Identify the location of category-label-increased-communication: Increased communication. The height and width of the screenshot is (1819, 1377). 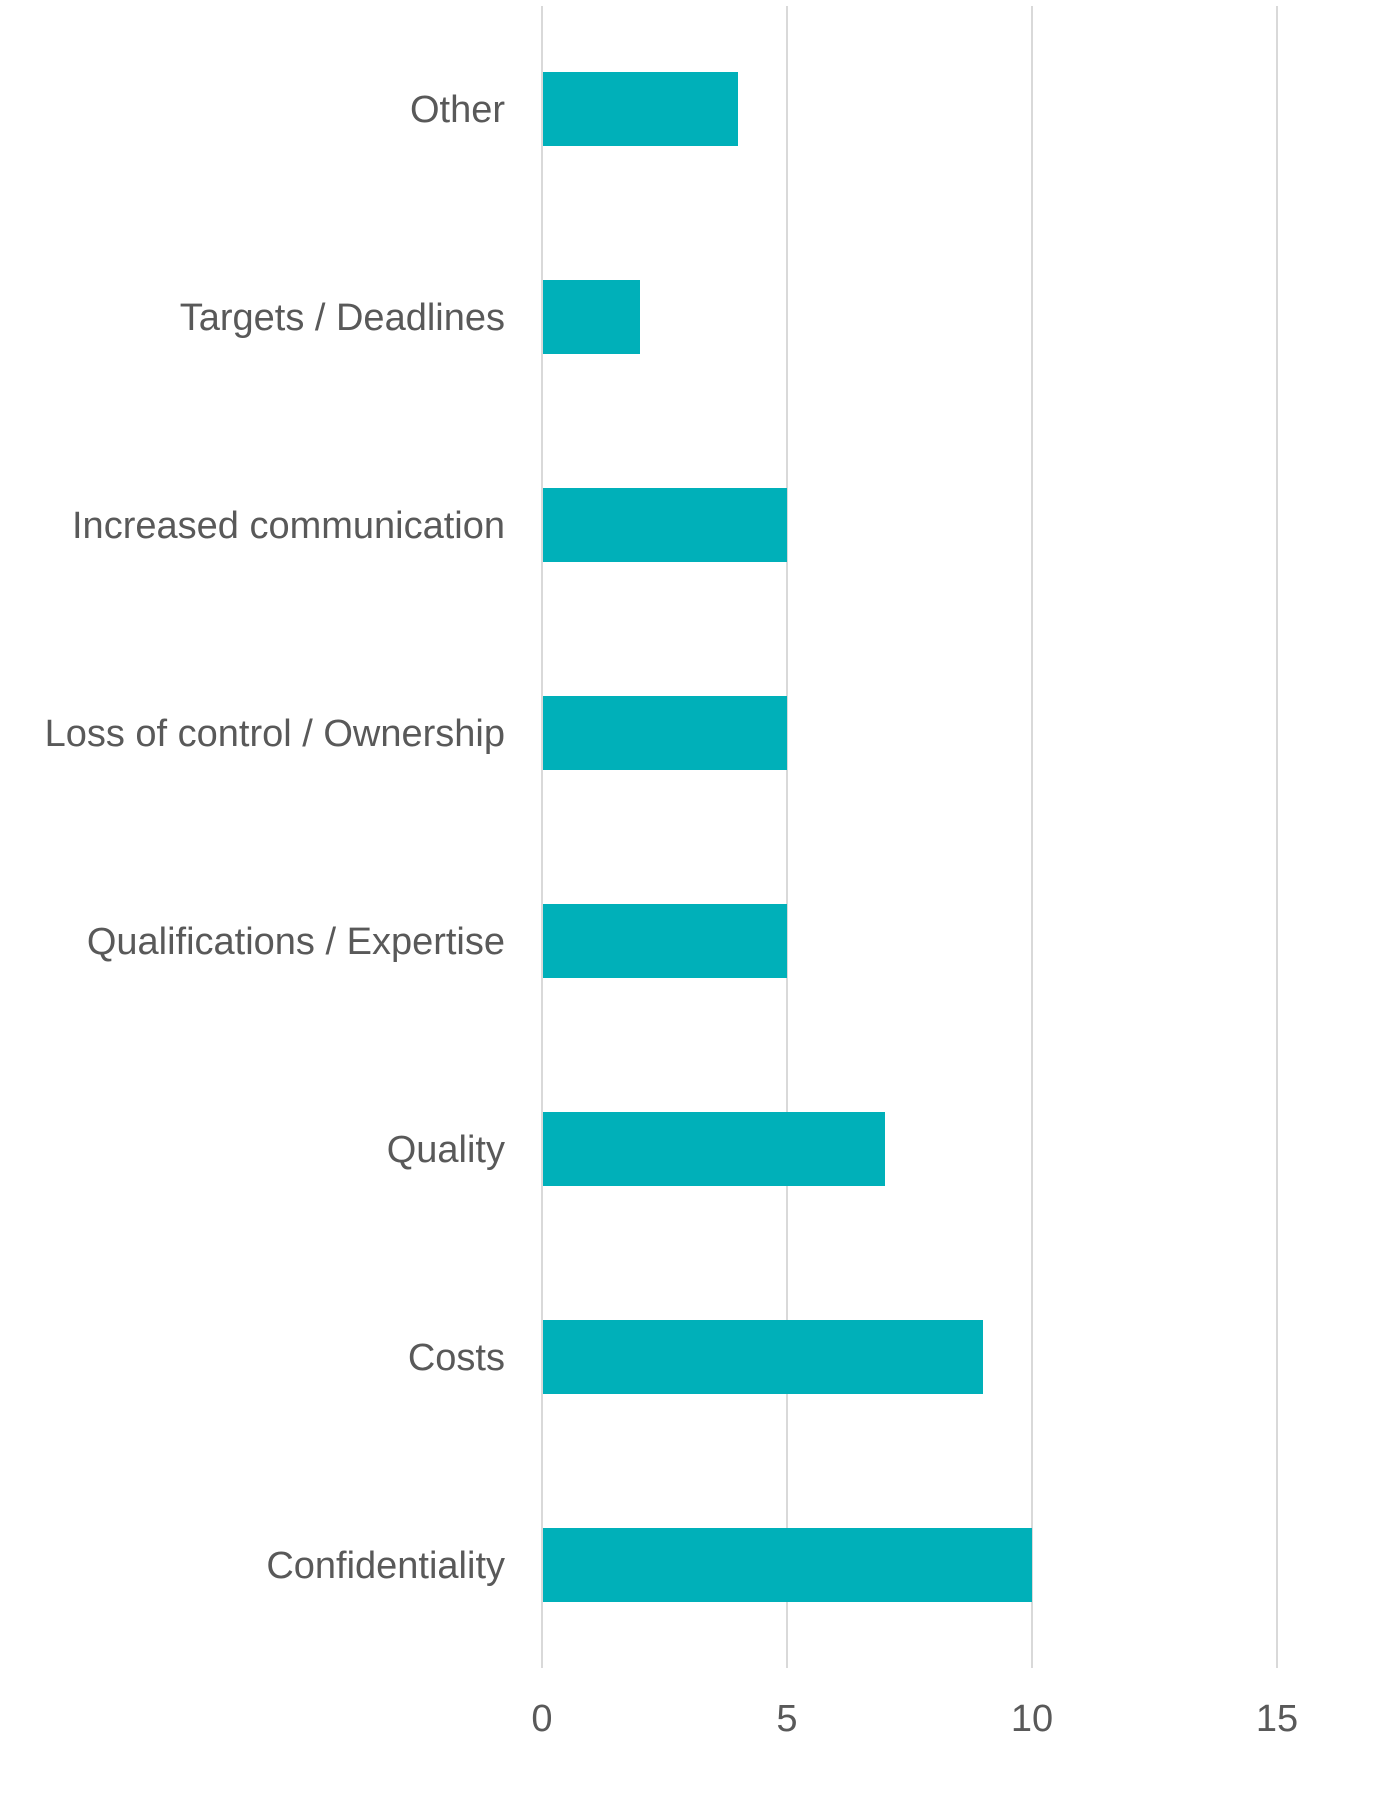
(288, 526).